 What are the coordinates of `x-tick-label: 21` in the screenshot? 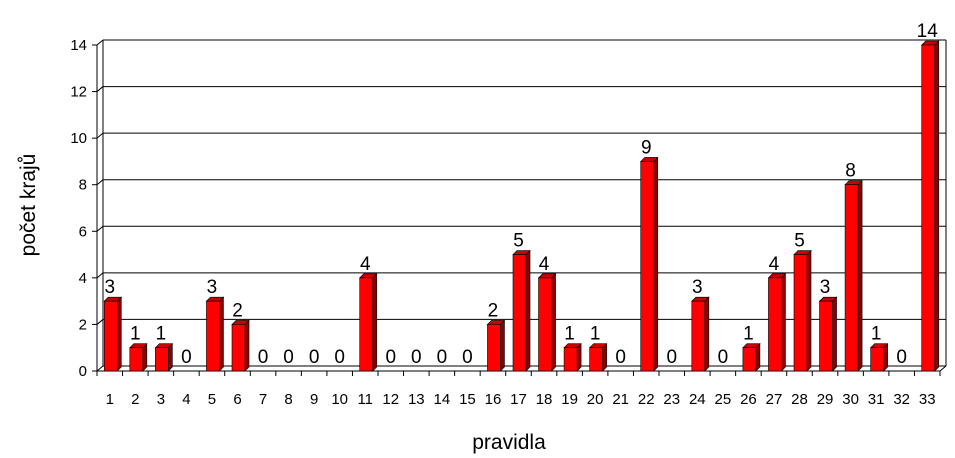 It's located at (620, 399).